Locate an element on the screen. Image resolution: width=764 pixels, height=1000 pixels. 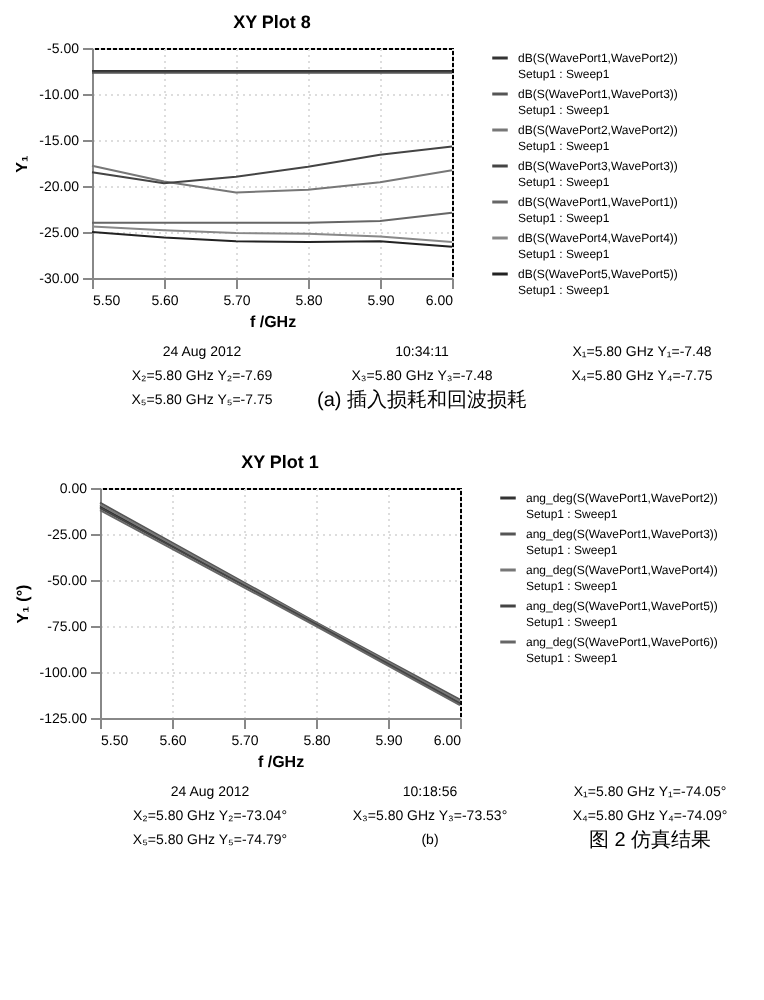
caption: 图 2 仿真结果 is located at coordinates (650, 840).